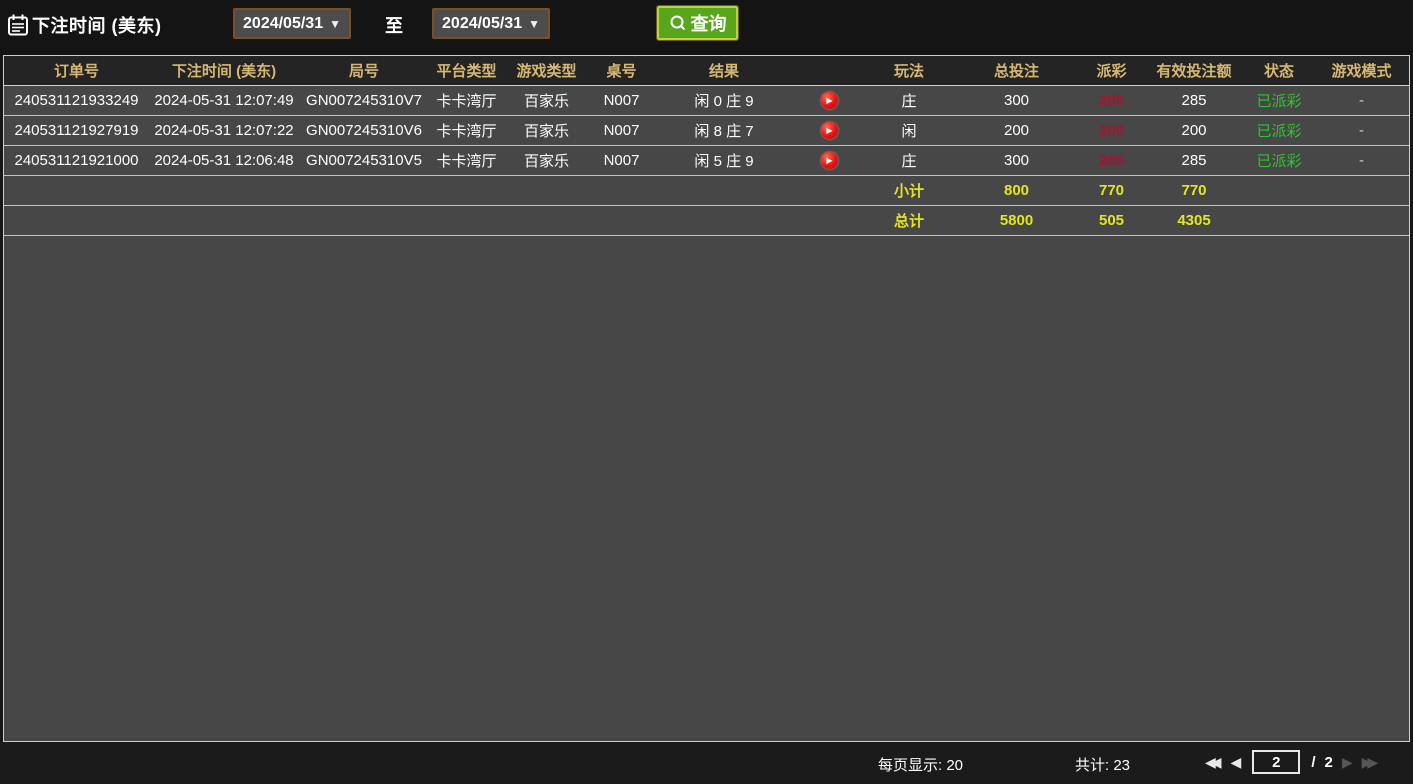 Image resolution: width=1413 pixels, height=784 pixels. What do you see at coordinates (706, 190) in the screenshot?
I see `subtotal-row: 小计 800 770 770` at bounding box center [706, 190].